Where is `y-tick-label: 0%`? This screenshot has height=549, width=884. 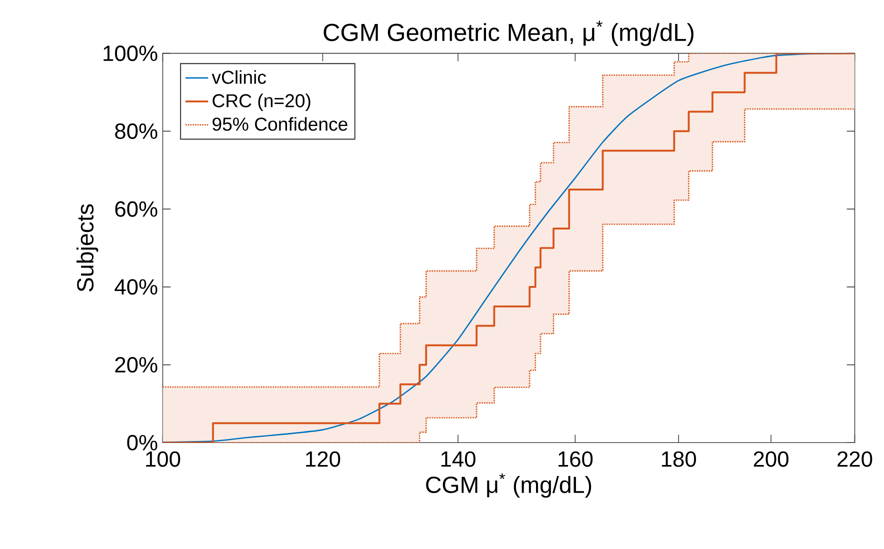
y-tick-label: 0% is located at coordinates (142, 442).